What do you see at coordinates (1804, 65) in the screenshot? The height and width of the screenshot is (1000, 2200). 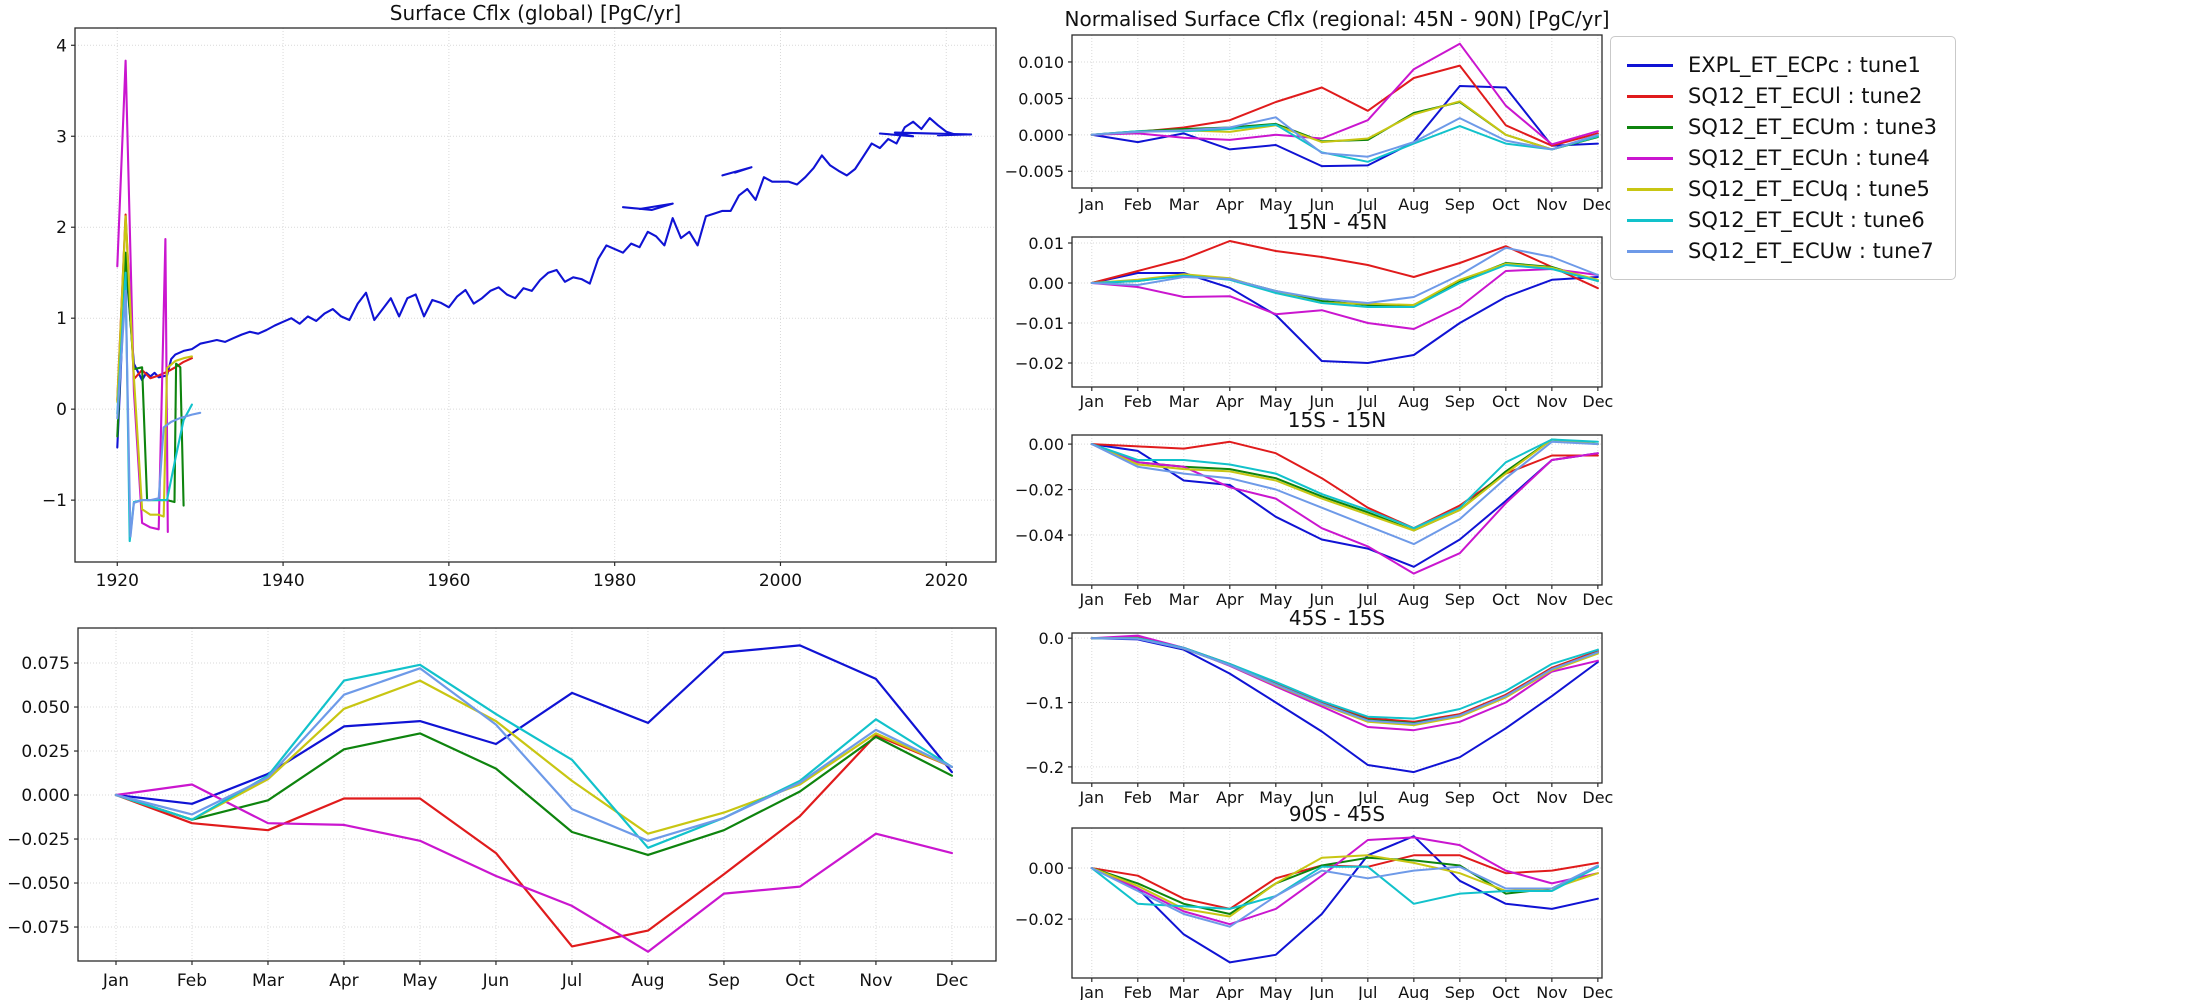 I see `legend-label: EXPL_ET_ECPc : tune1` at bounding box center [1804, 65].